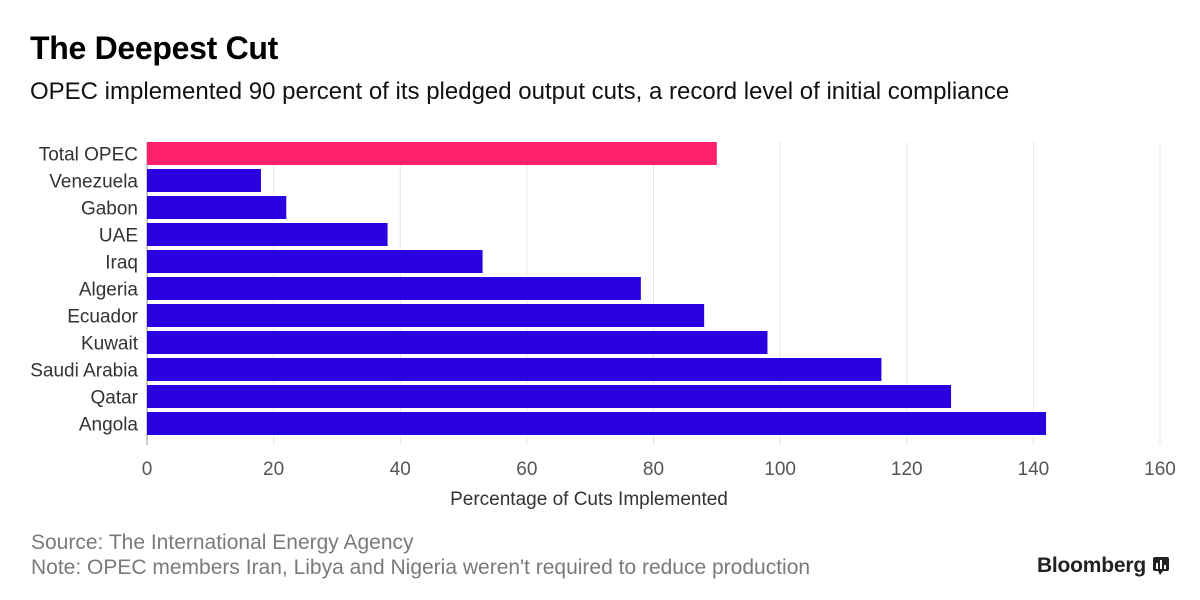 This screenshot has height=600, width=1200. I want to click on page-title: The Deepest Cut, so click(154, 48).